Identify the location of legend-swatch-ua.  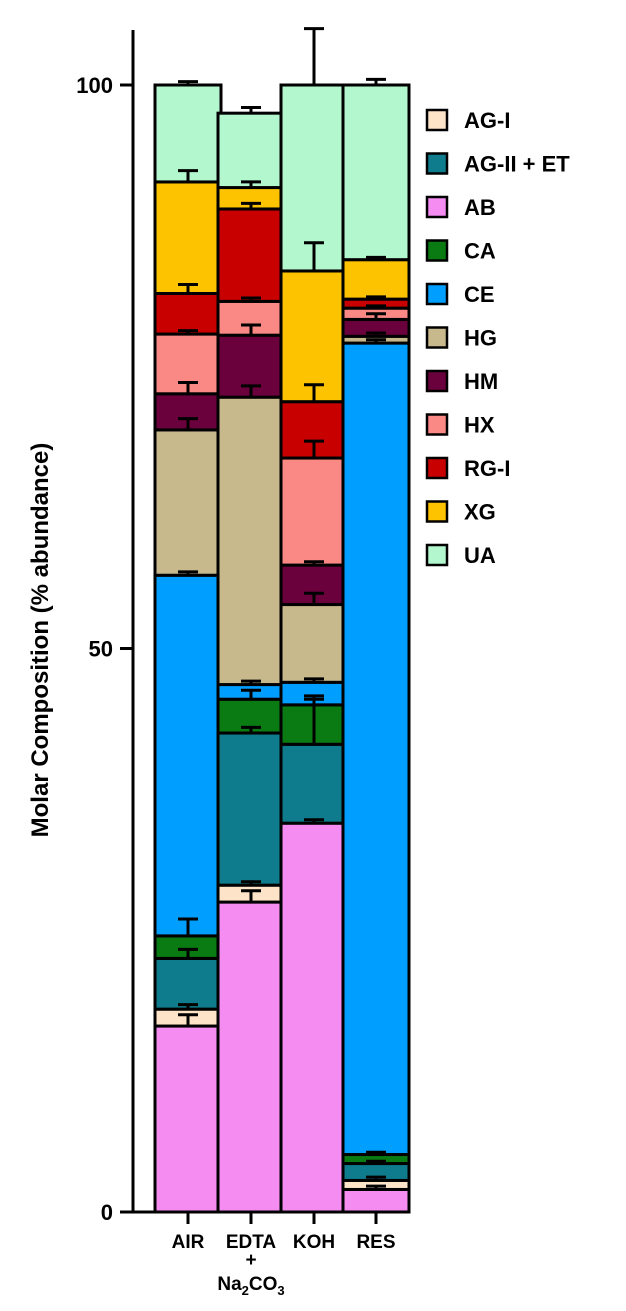
(437, 555).